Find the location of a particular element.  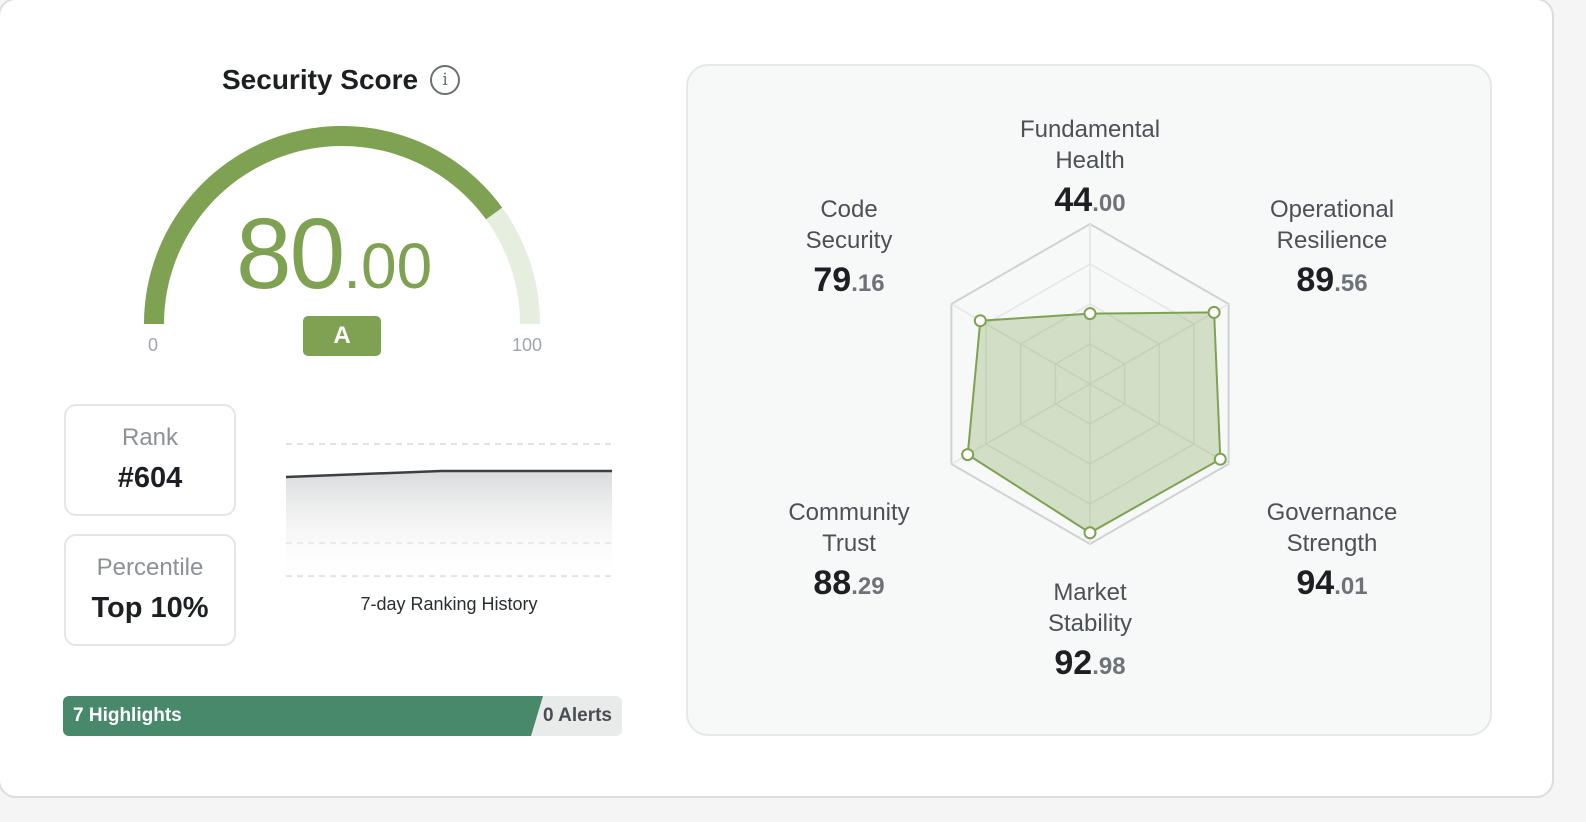

radar-axis-score-decimal: .00 is located at coordinates (1109, 204).